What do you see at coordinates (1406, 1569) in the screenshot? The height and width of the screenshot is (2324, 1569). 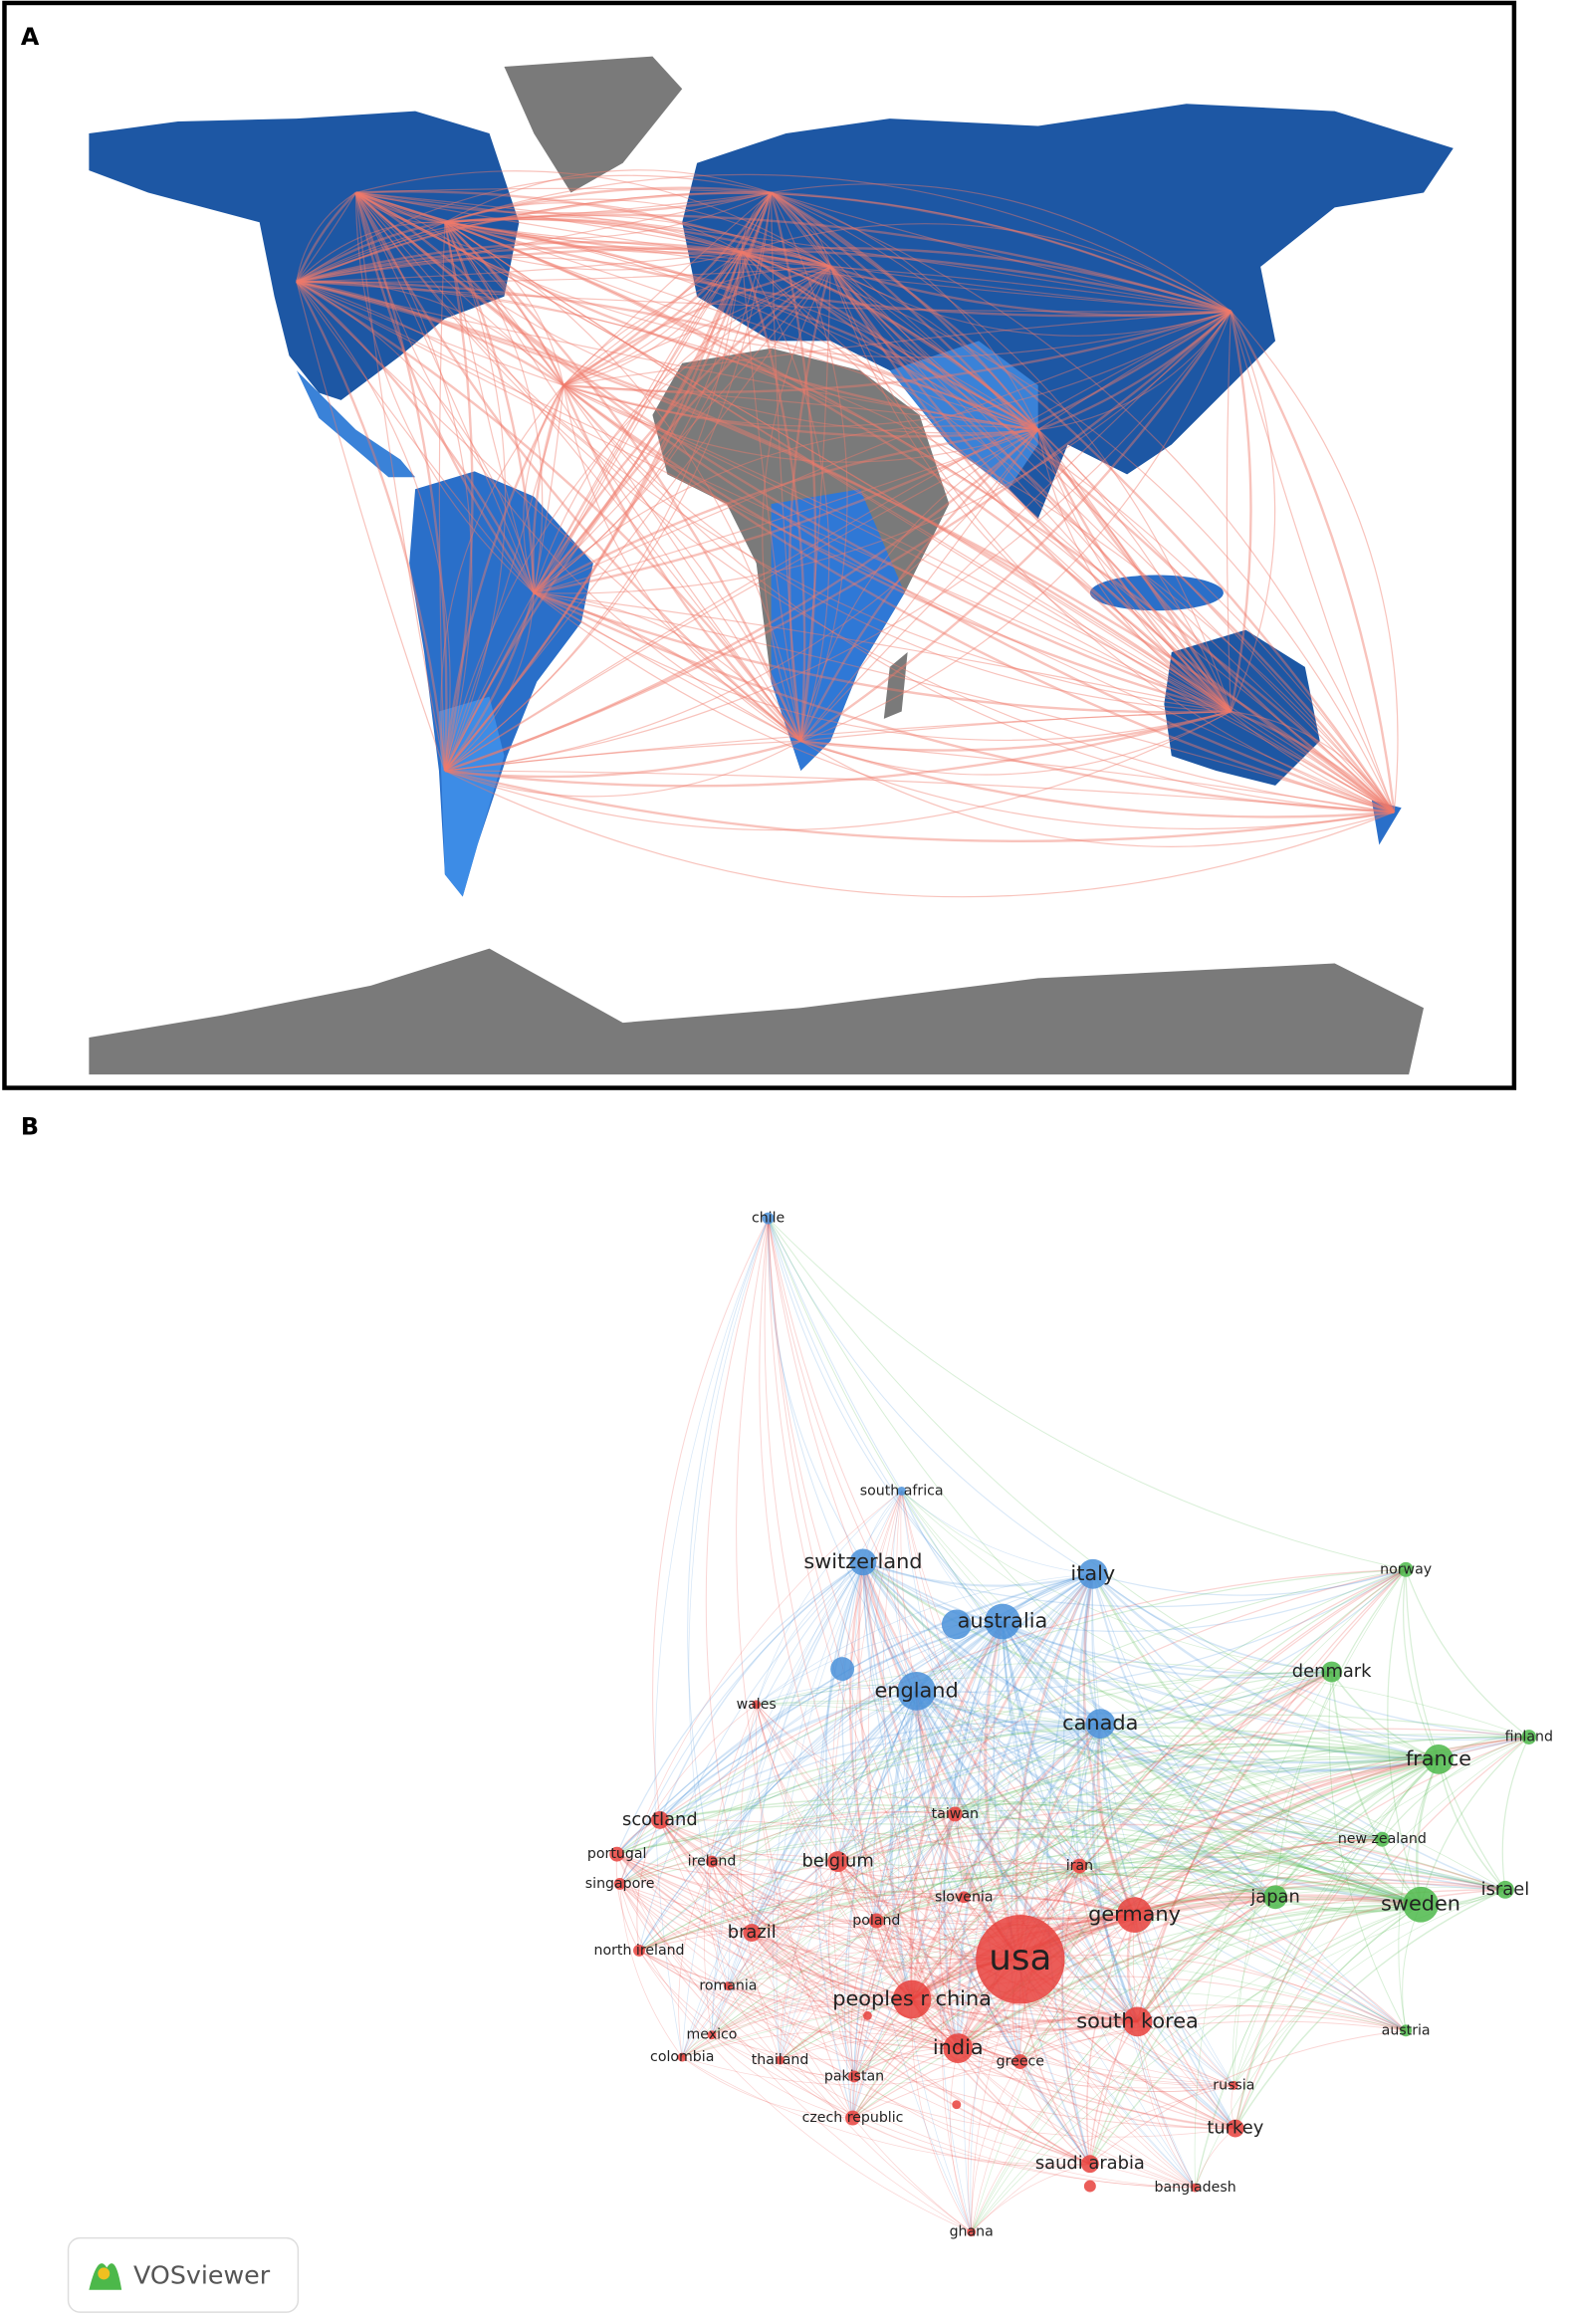 I see `node-label: norway` at bounding box center [1406, 1569].